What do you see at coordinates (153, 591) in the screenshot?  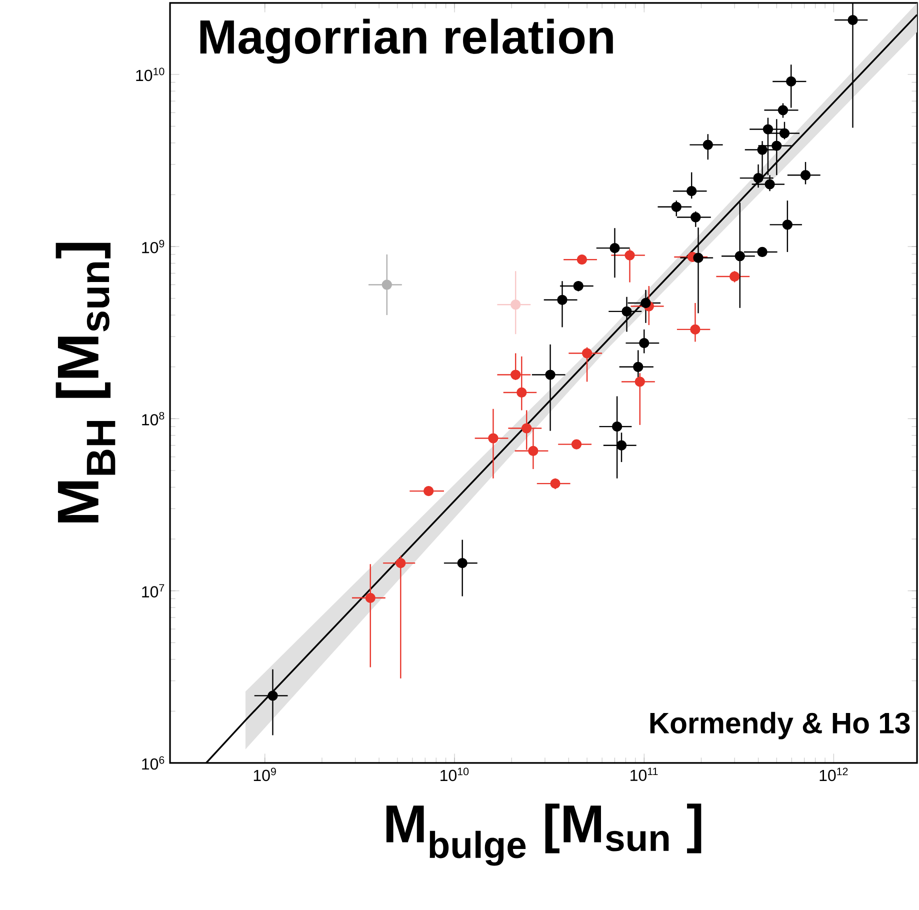 I see `y-tick-label: 10$^{7}$` at bounding box center [153, 591].